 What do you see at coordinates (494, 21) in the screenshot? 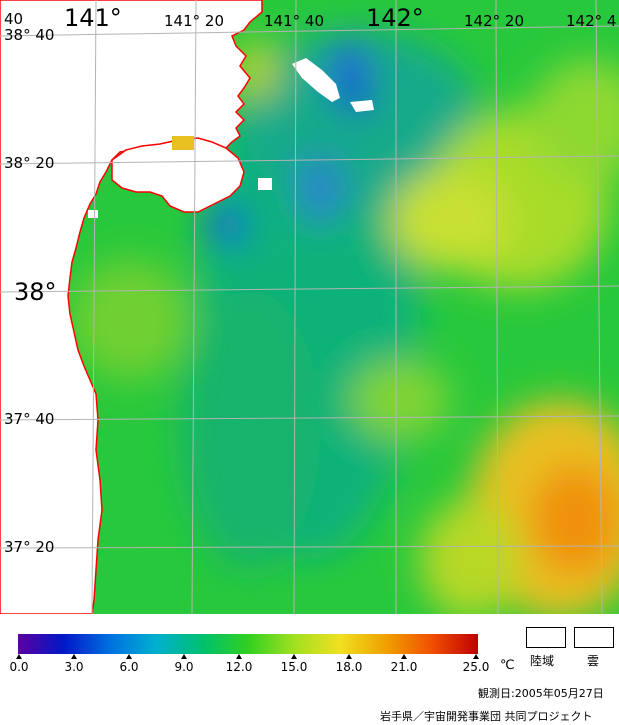
I see `lon-label-142-20: 142° 20` at bounding box center [494, 21].